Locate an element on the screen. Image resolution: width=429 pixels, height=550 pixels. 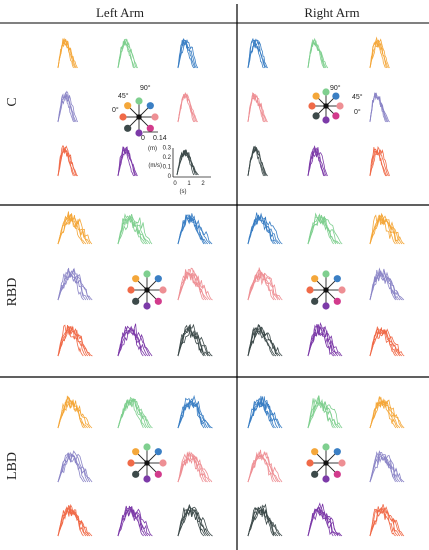
time-unit-label: (s) is located at coordinates (183, 192).